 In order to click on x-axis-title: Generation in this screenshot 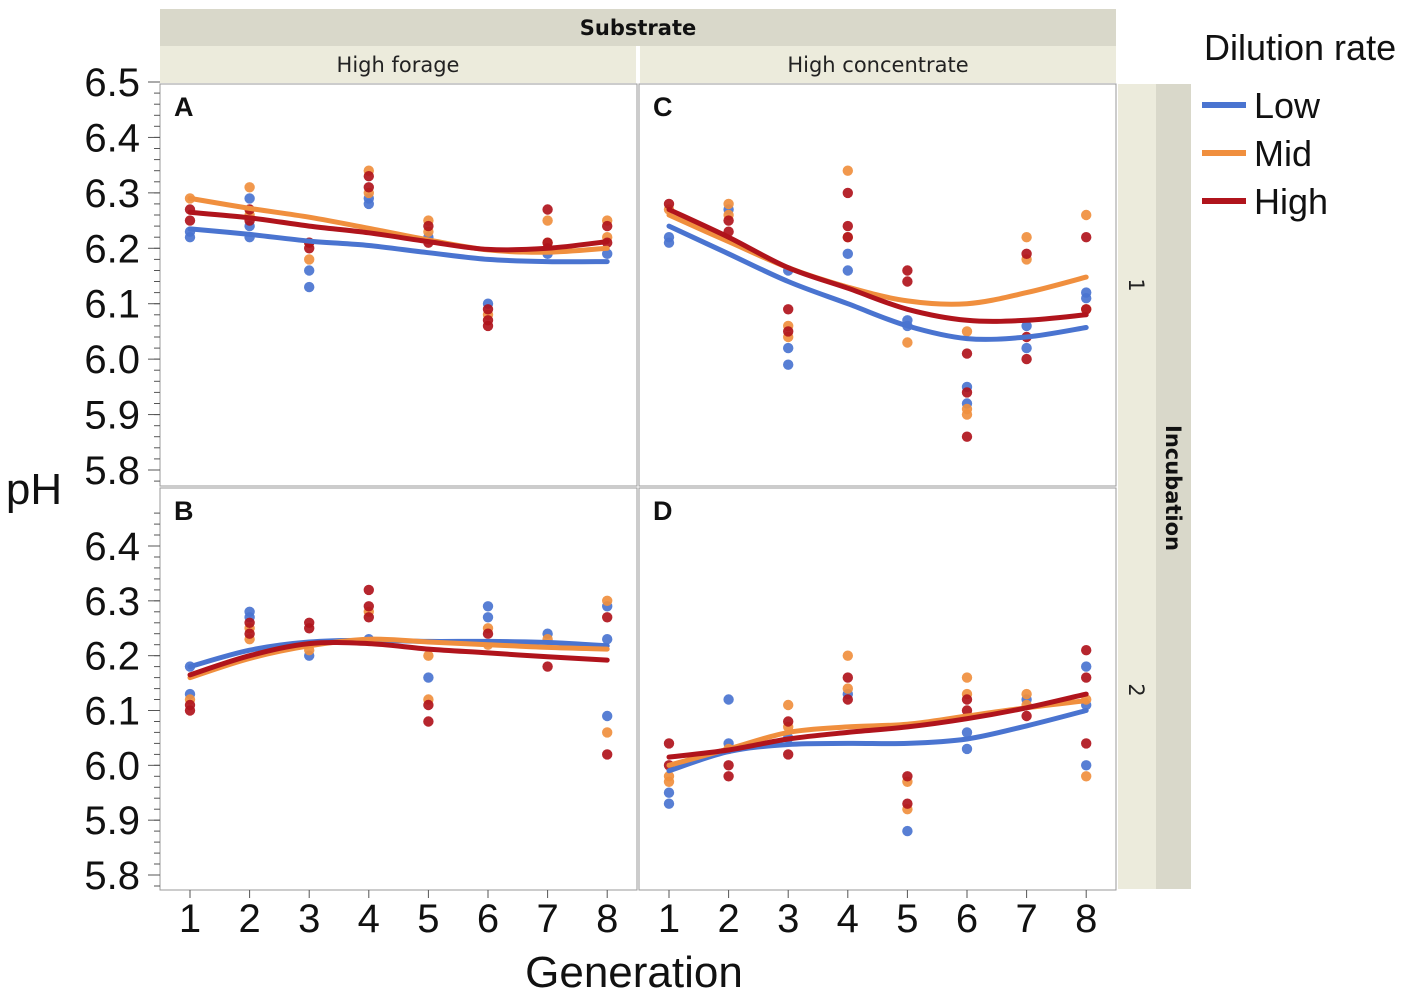, I will do `click(634, 972)`.